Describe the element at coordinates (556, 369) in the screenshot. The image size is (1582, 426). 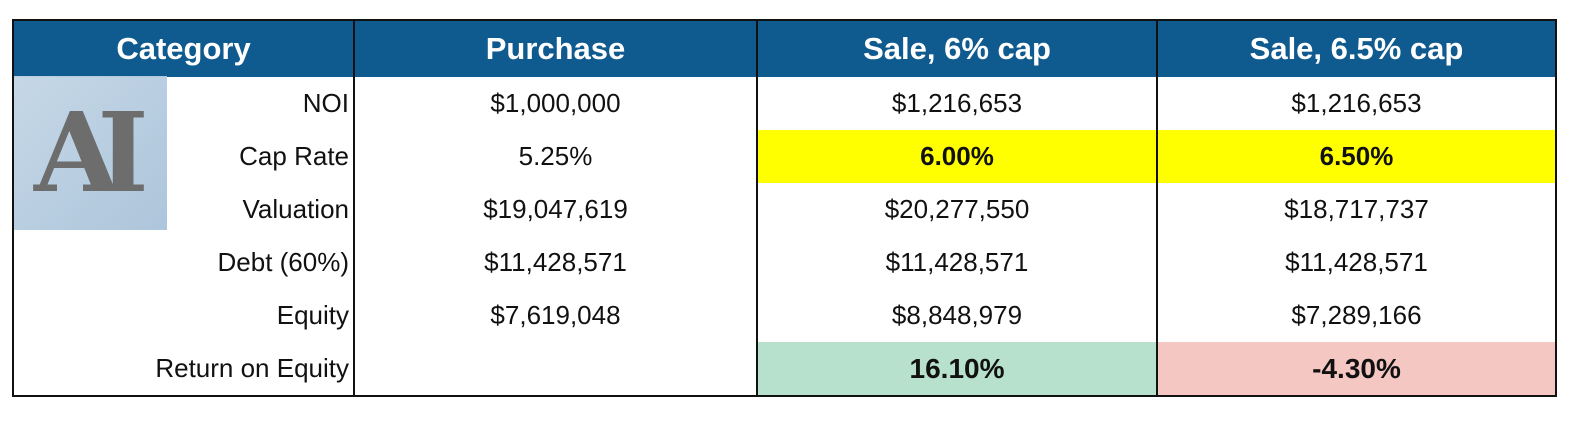
I see `purchase-cell` at that location.